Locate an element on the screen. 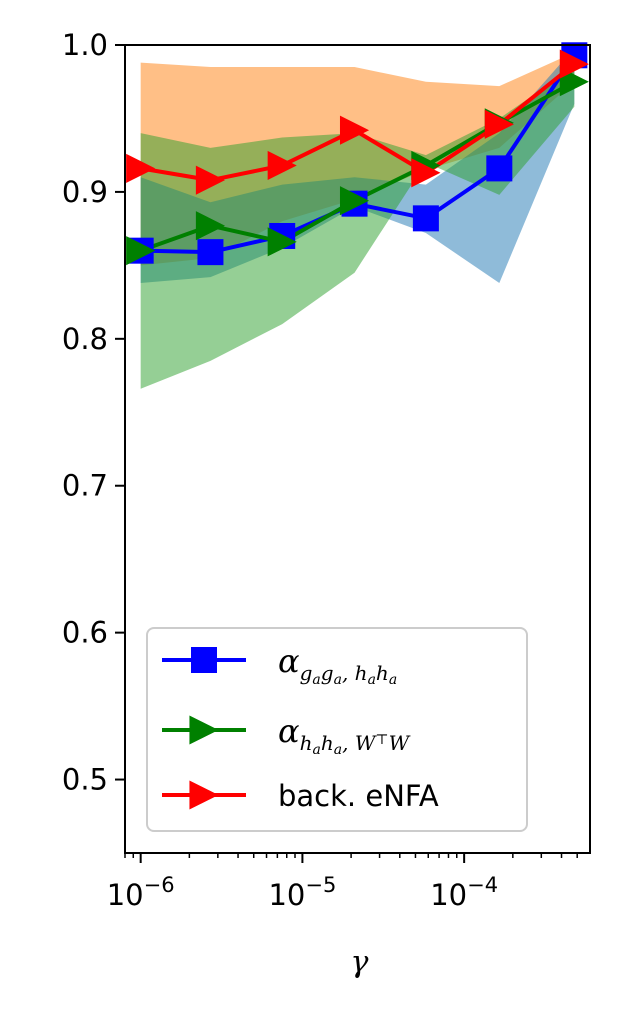  legend-label-0: αgaga, haha is located at coordinates (337, 665).